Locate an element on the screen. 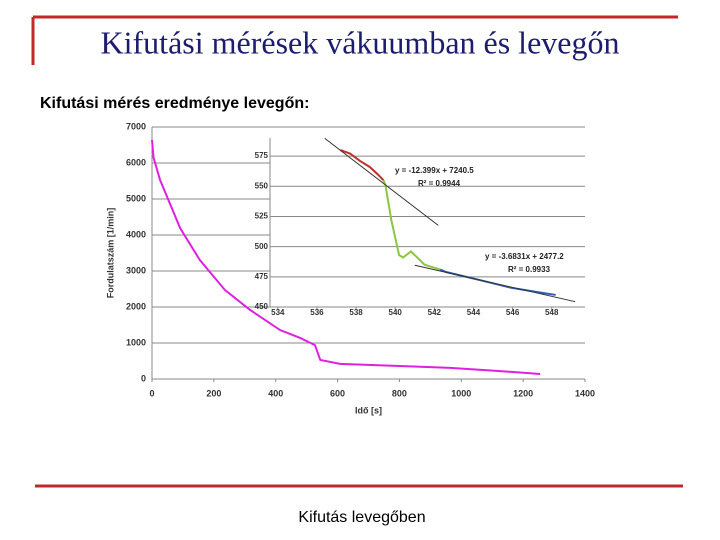  y-tick-label: 5000 is located at coordinates (136, 198).